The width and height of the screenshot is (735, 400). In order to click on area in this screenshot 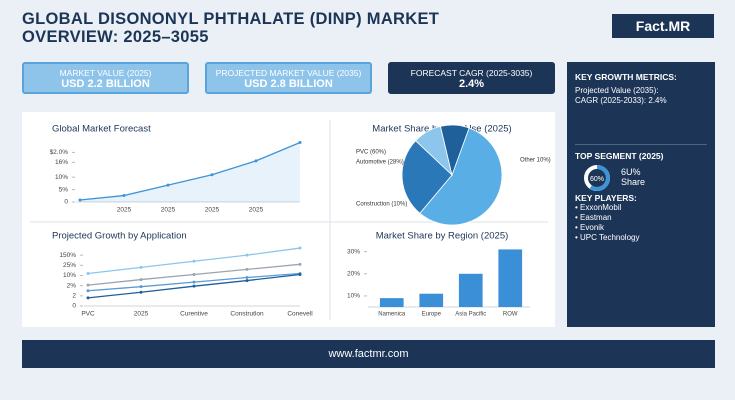, I will do `click(190, 172)`.